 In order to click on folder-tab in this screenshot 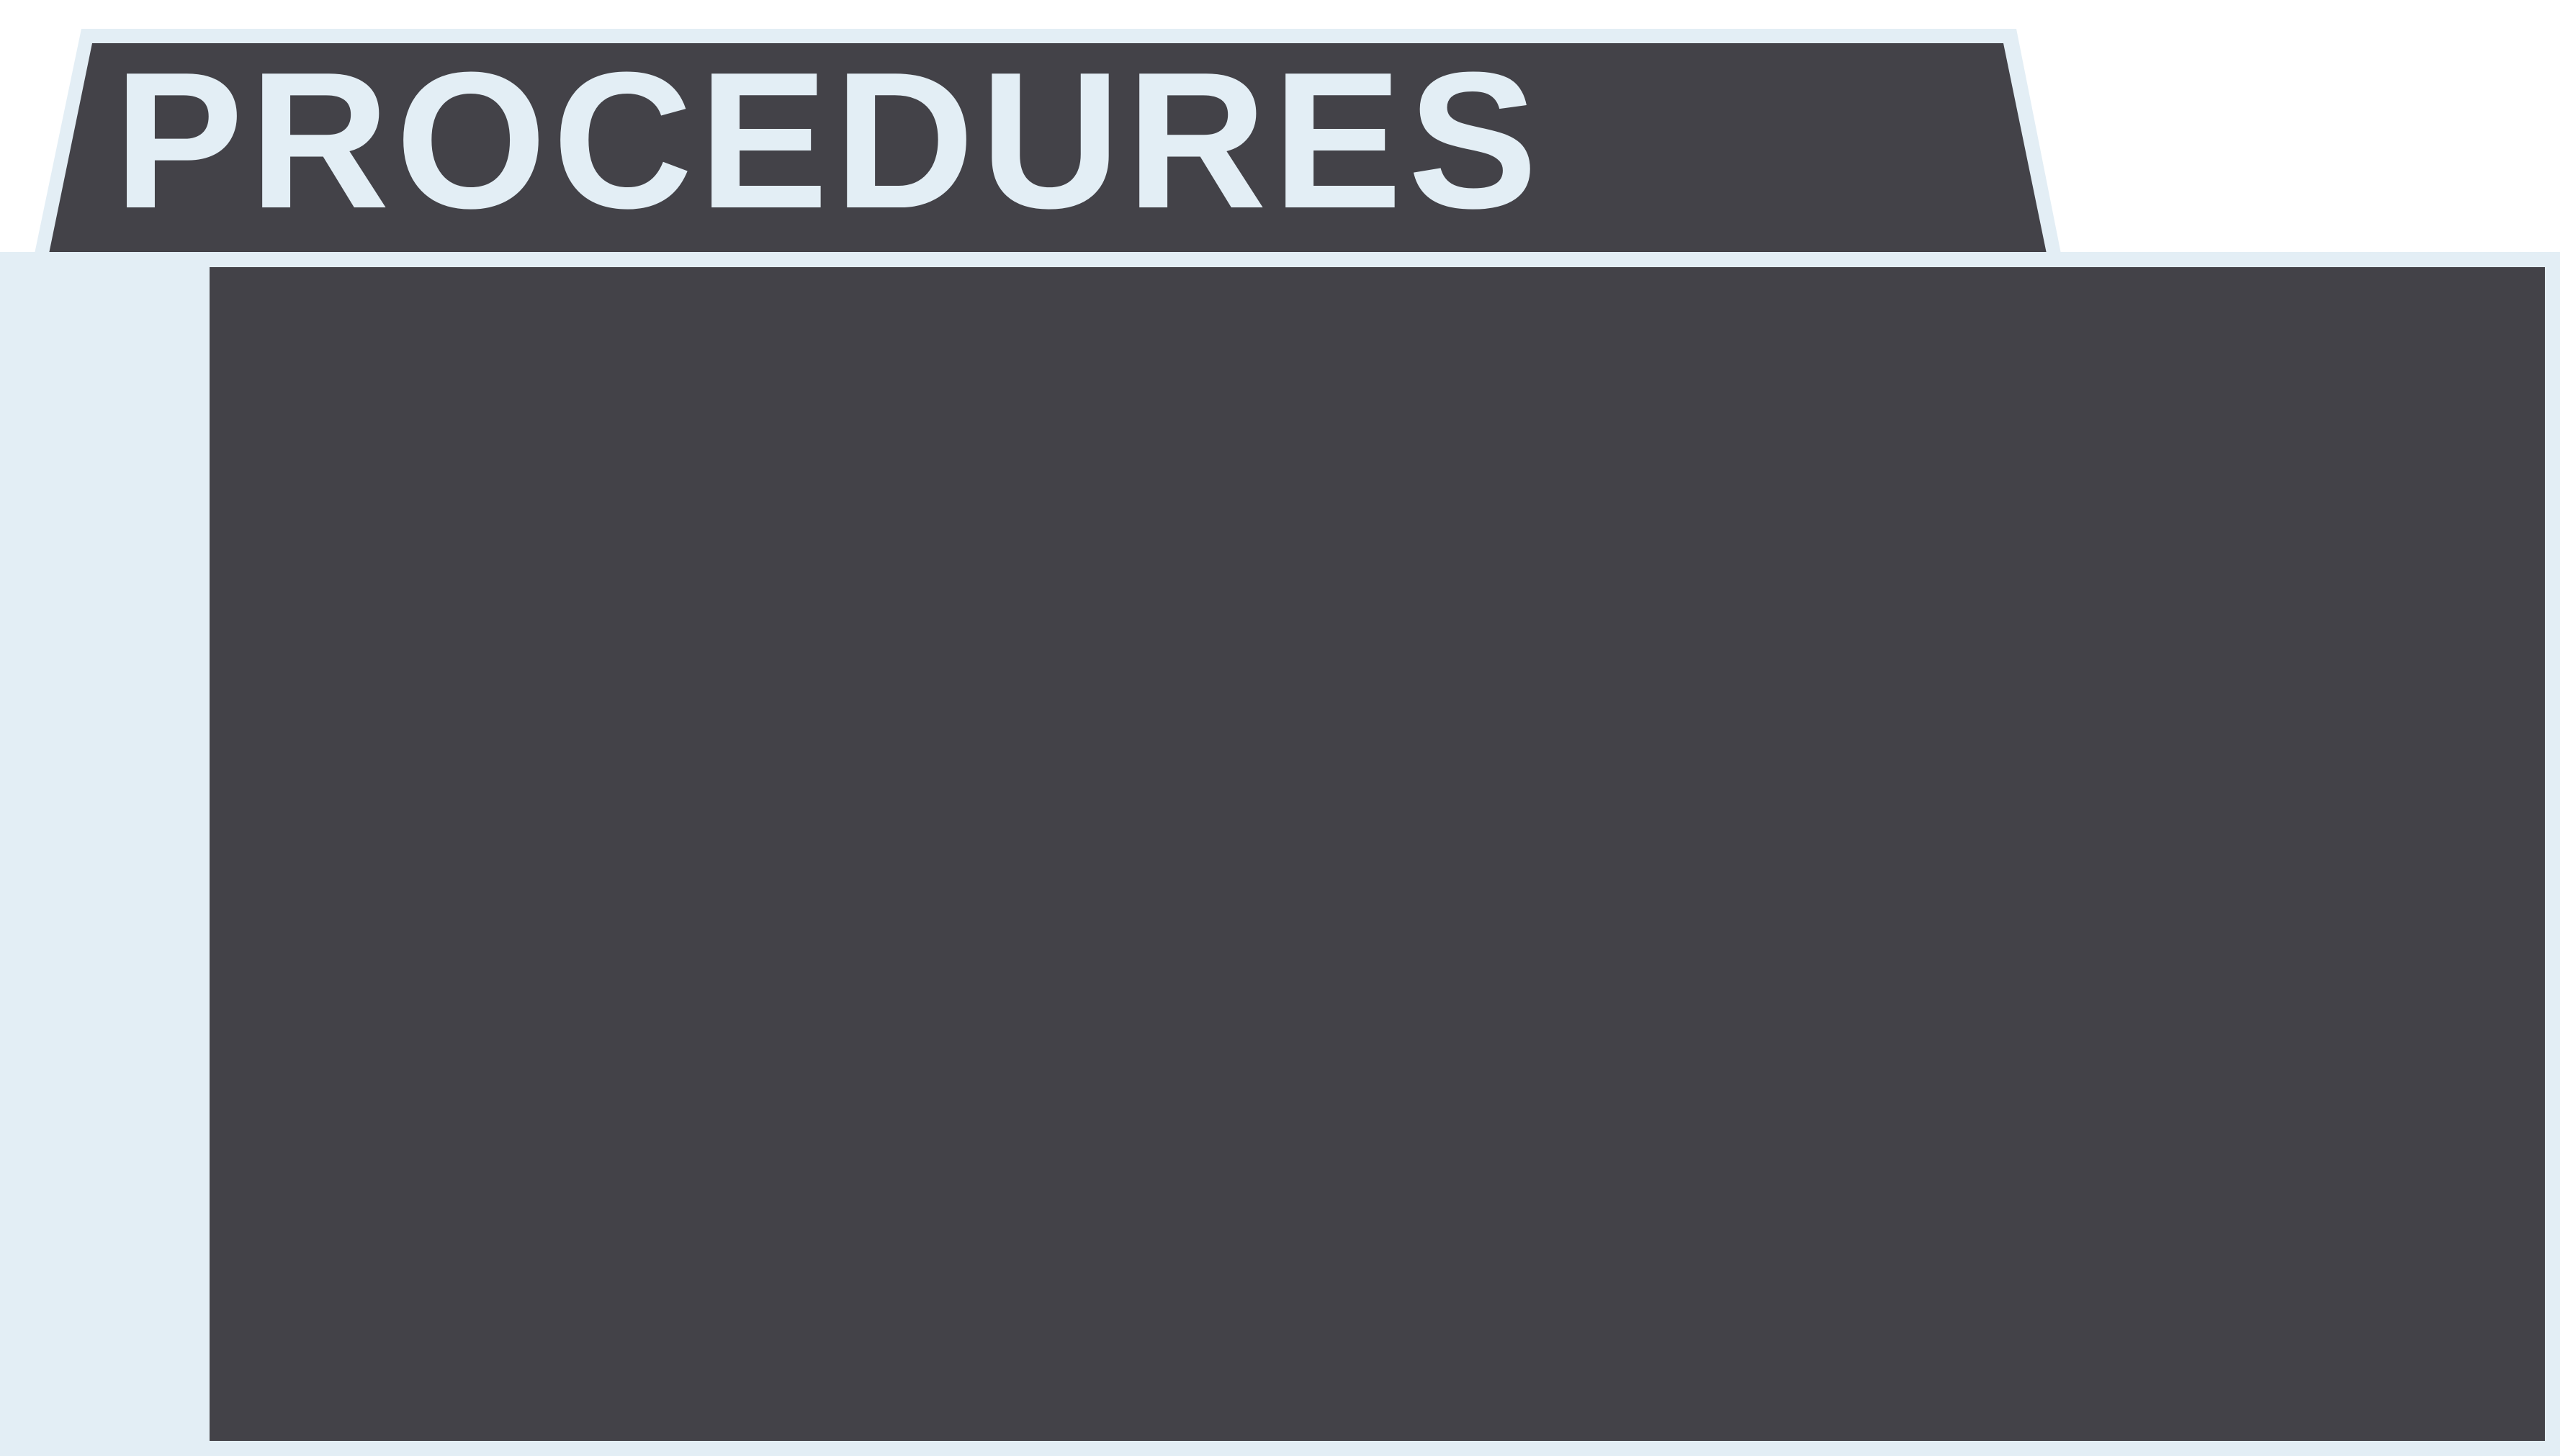, I will do `click(1048, 148)`.